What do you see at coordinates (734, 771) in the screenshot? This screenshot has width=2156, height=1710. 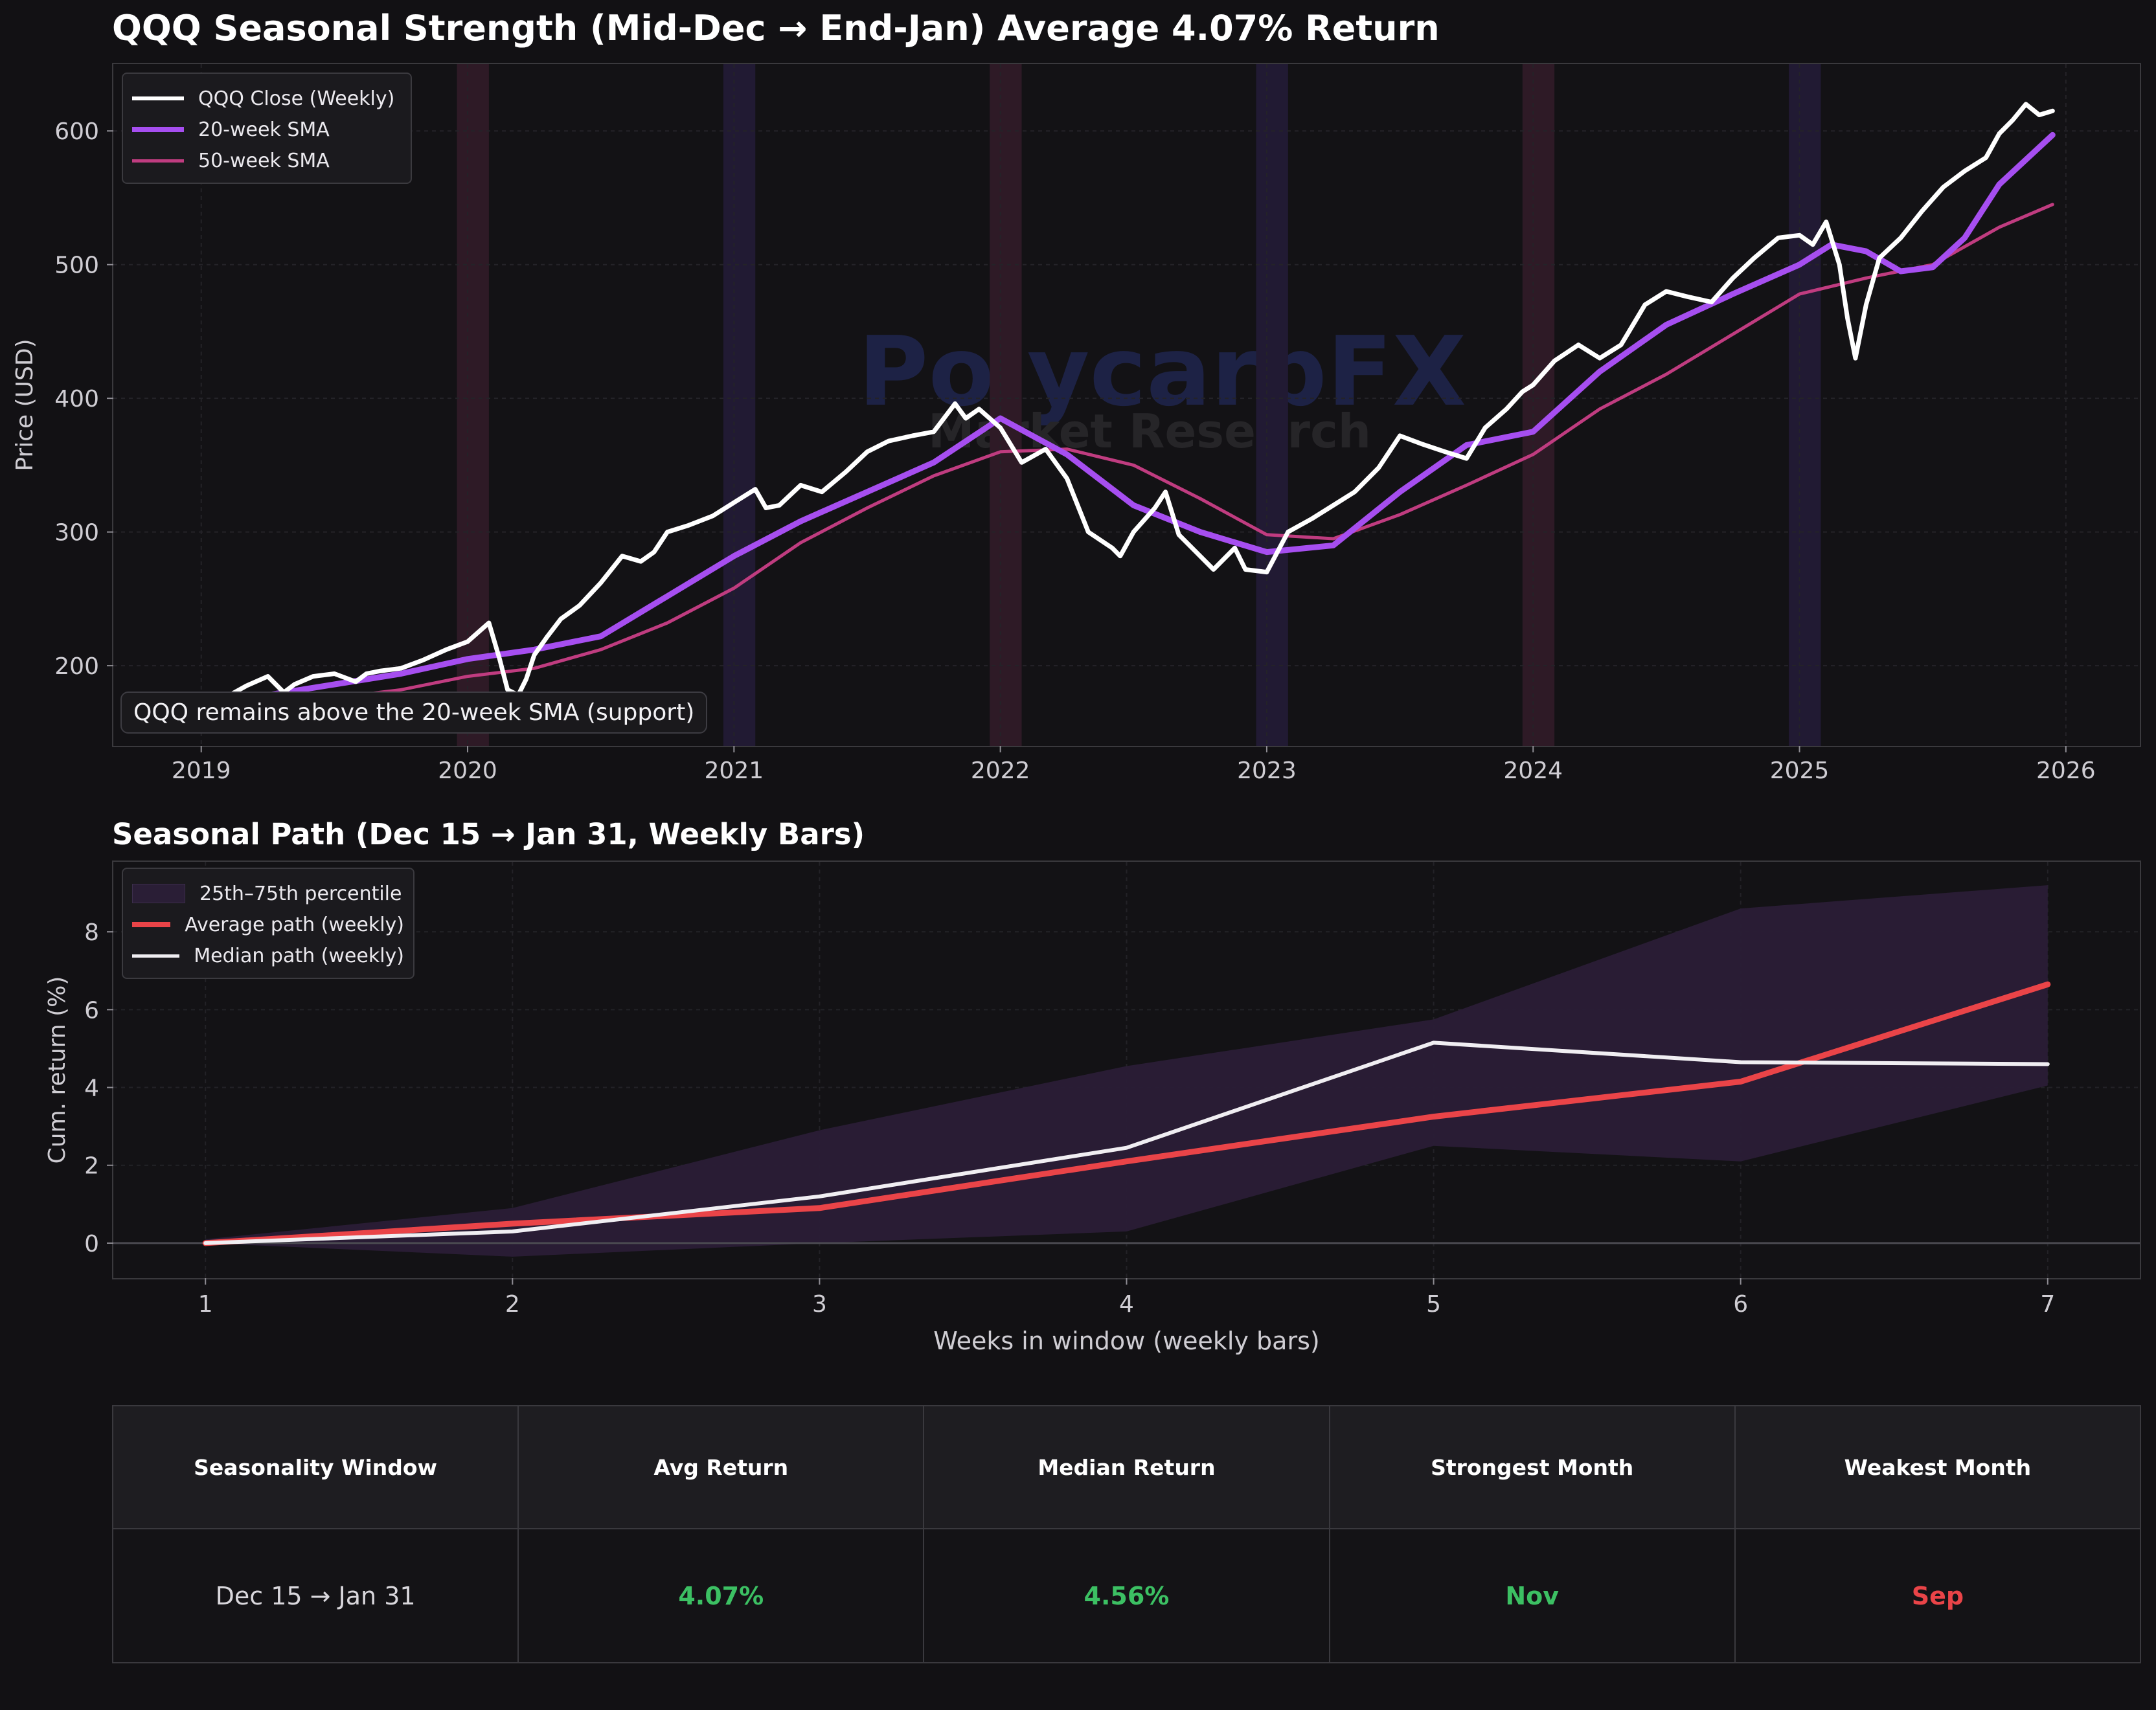 I see `x-tick-label: 2021` at bounding box center [734, 771].